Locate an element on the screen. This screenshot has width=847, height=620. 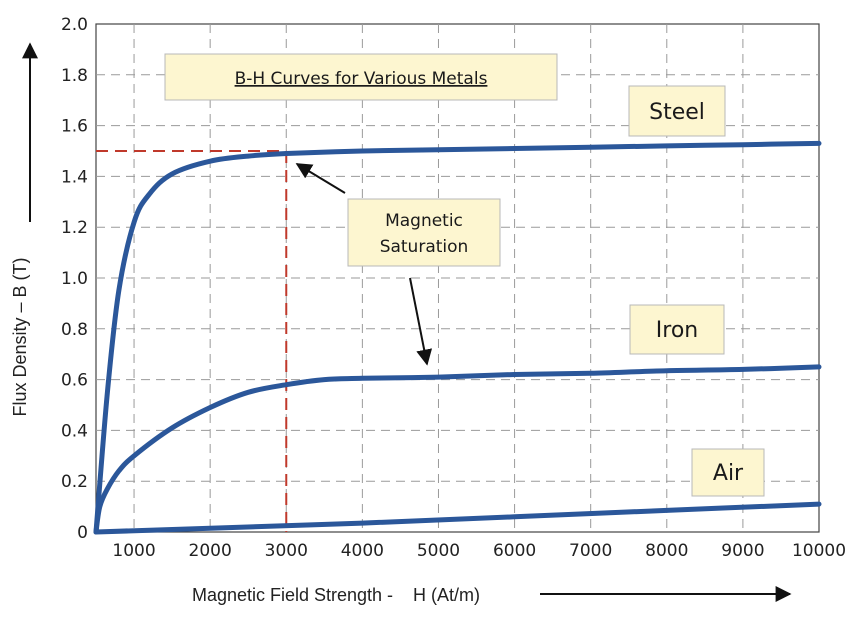
y-tick-label: 1.8 is located at coordinates (74, 76).